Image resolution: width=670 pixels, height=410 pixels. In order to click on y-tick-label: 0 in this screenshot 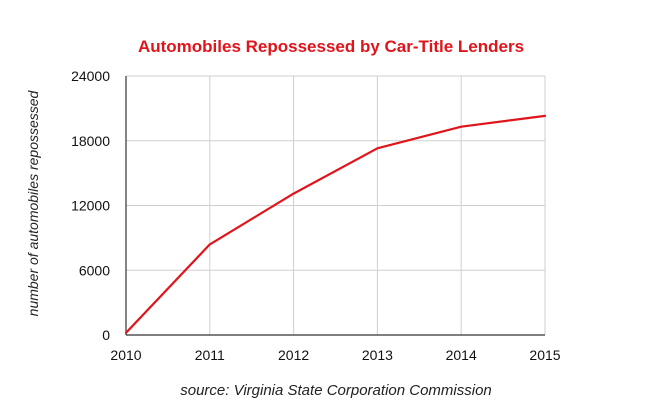, I will do `click(106, 335)`.